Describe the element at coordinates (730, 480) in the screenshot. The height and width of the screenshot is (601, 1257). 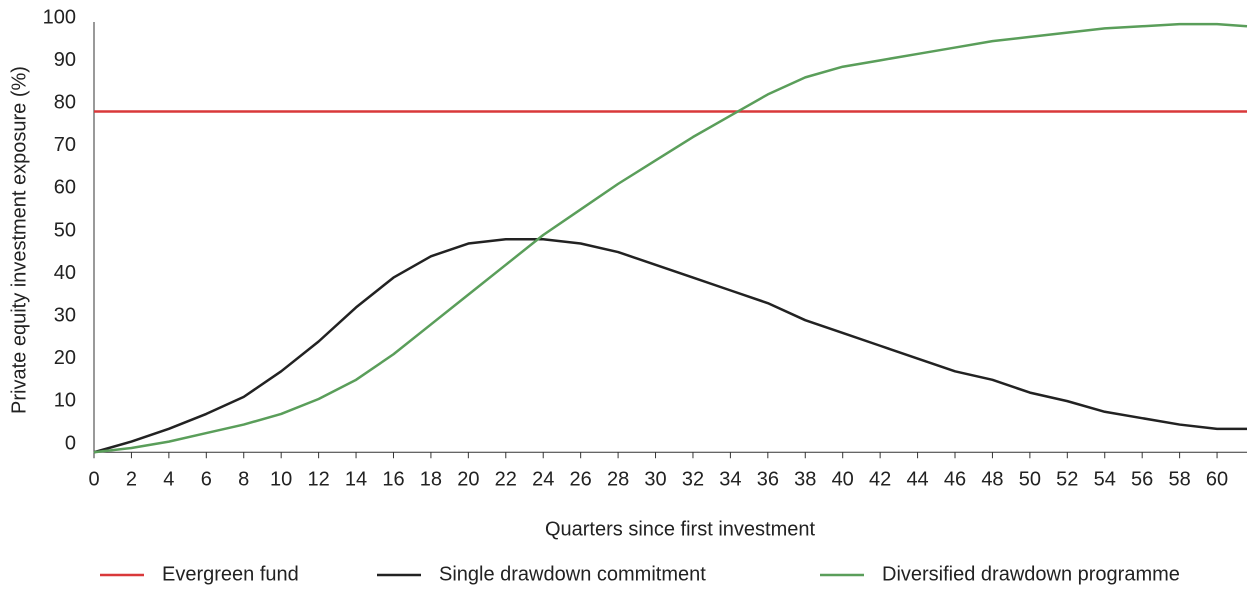
I see `x-tick-label: 34` at that location.